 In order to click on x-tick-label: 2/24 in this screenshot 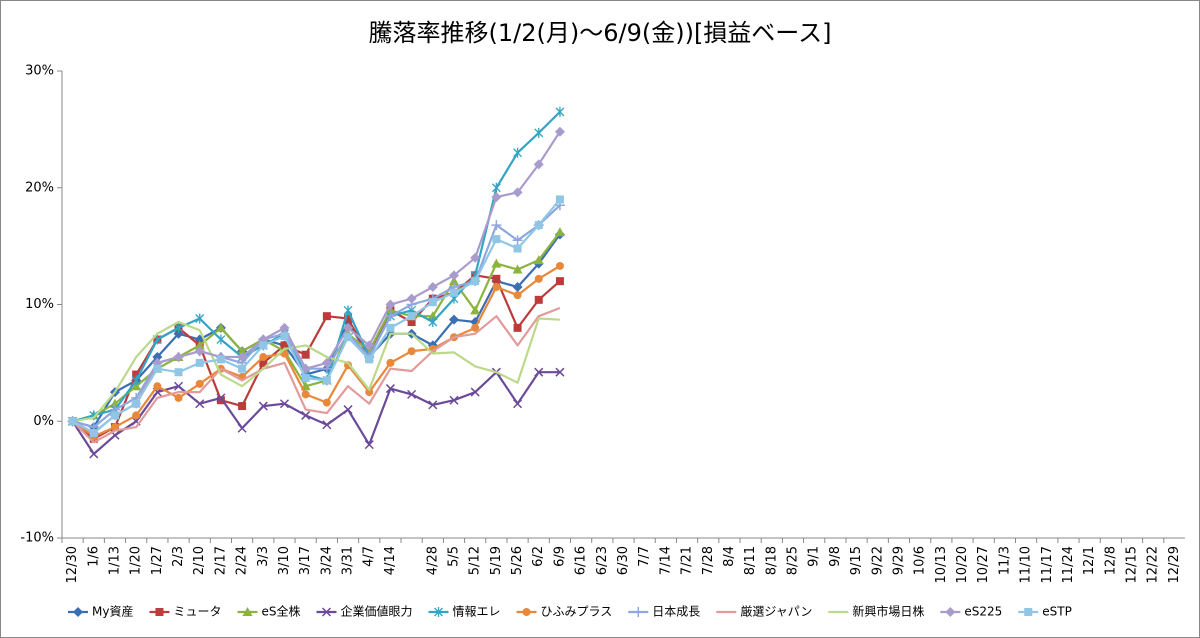, I will do `click(242, 560)`.